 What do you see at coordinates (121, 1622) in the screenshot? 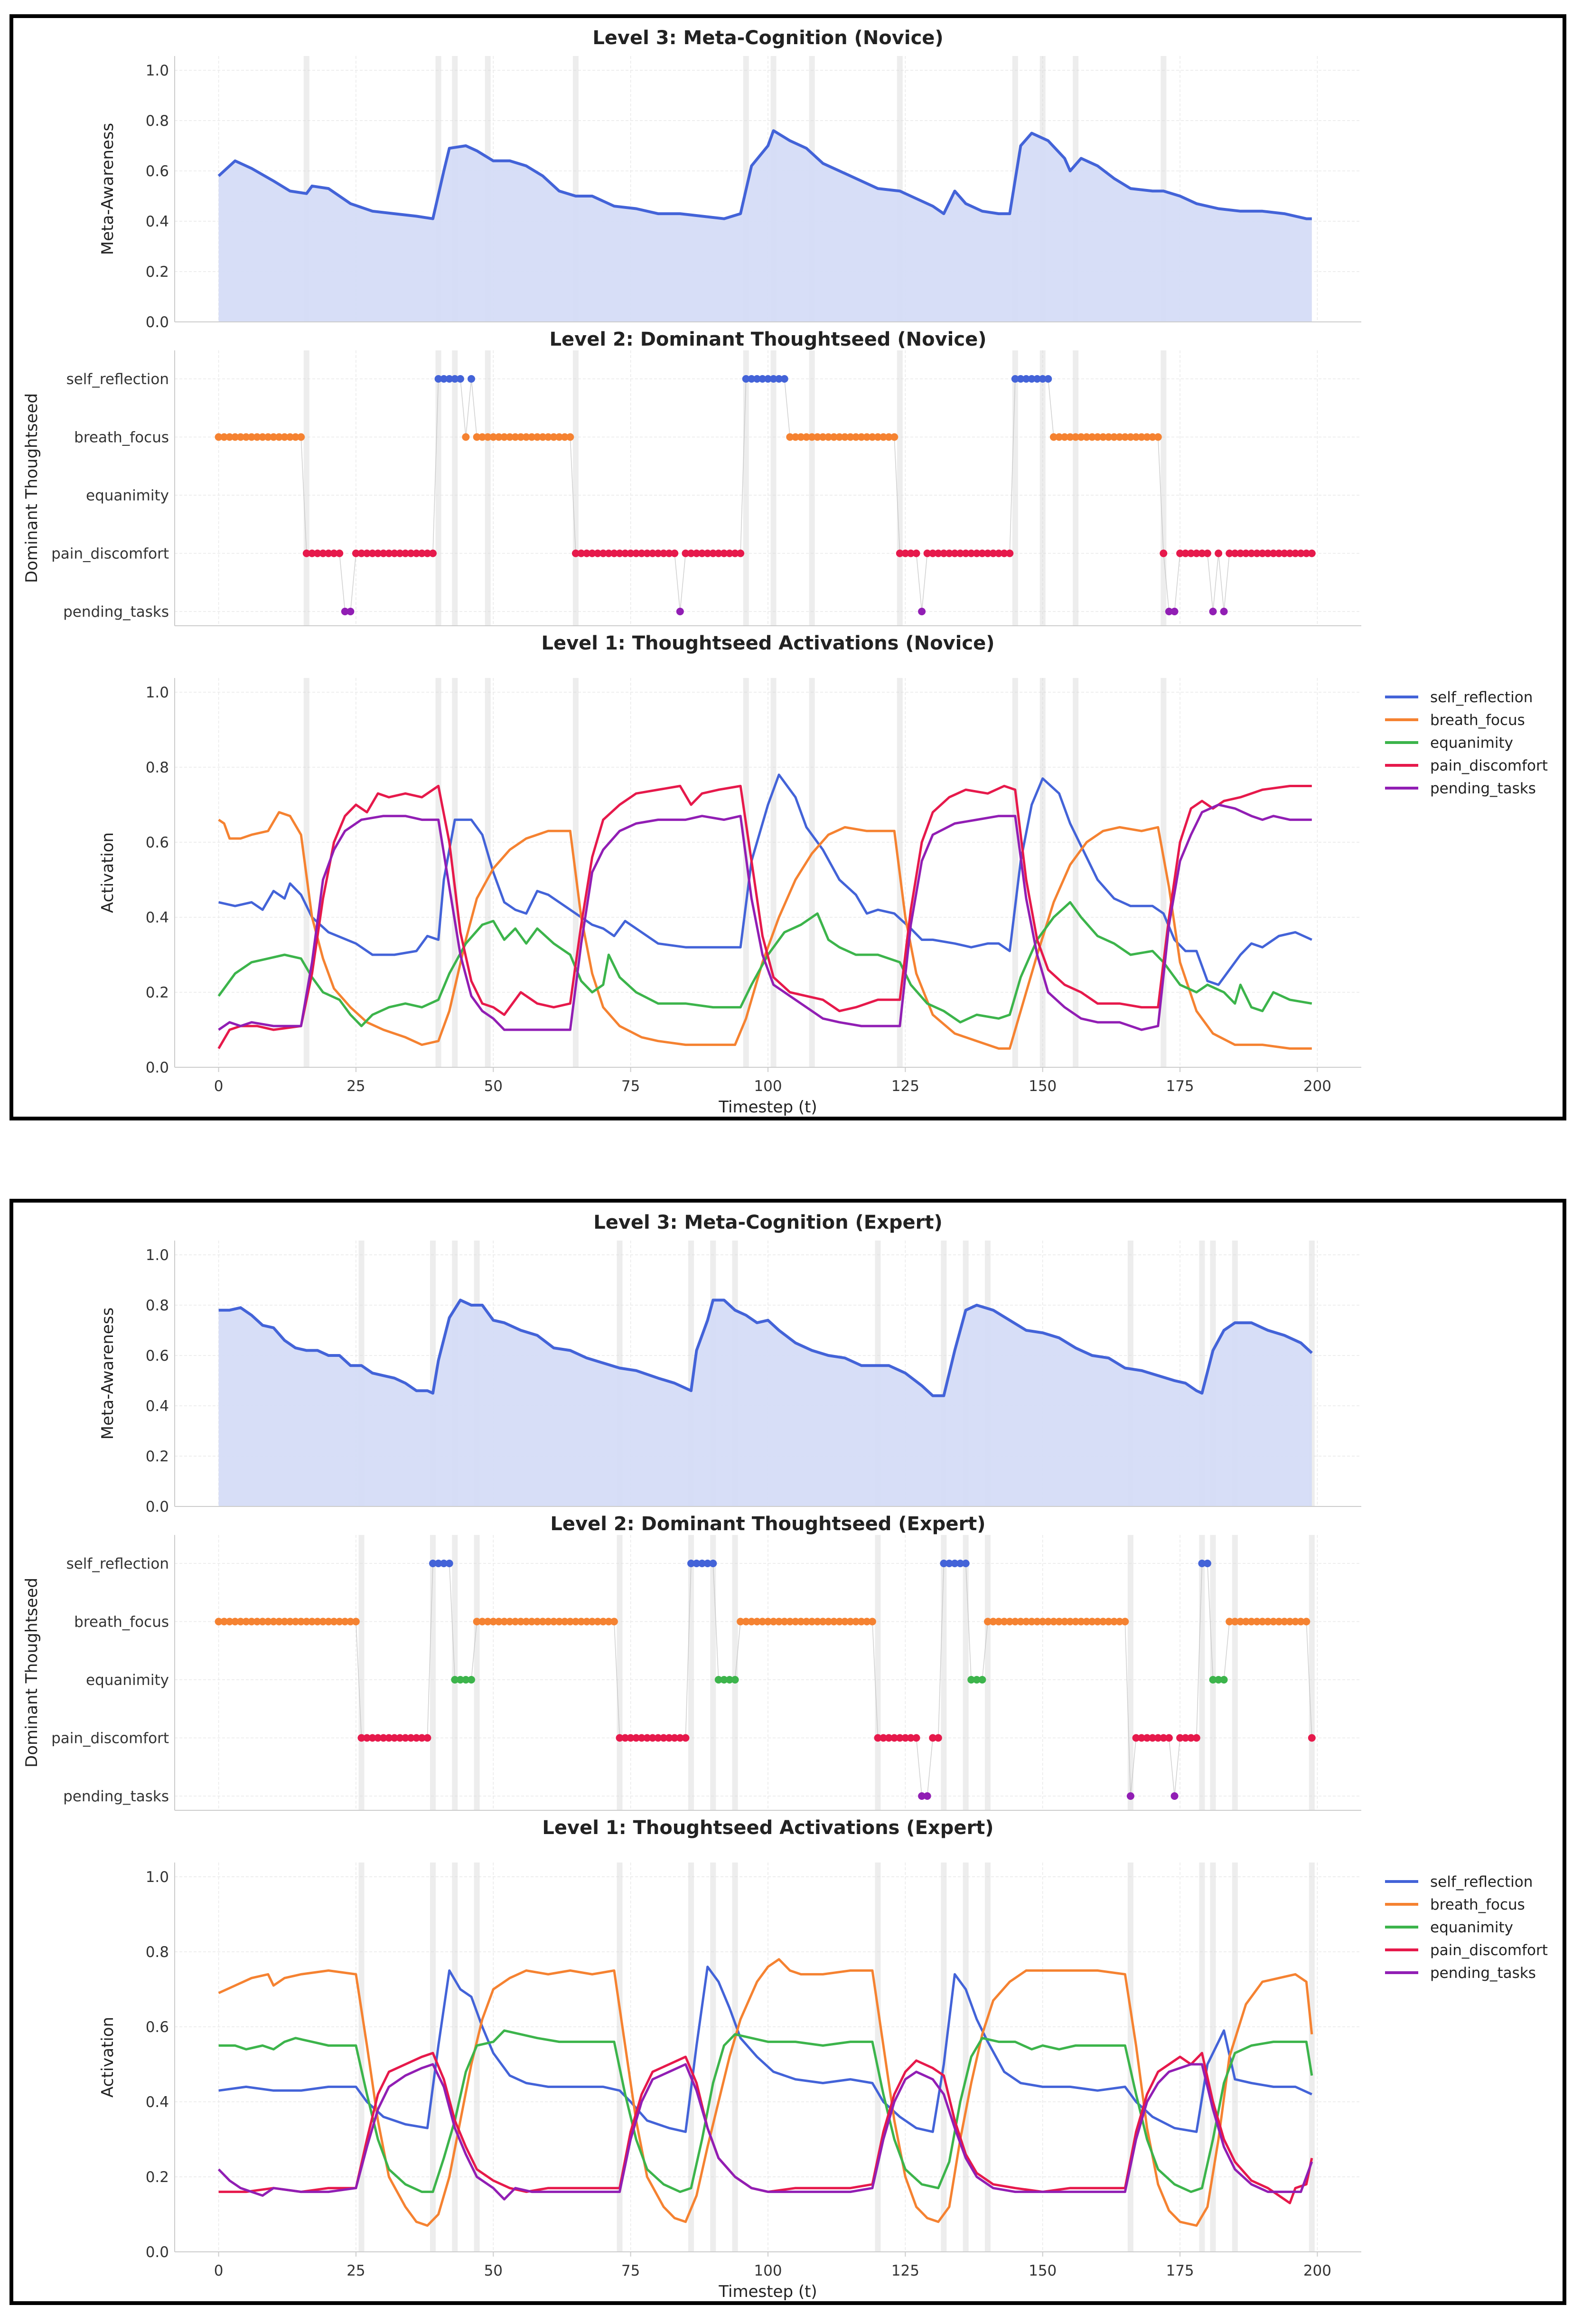
I see `category-label-breath-focus: breath_focus` at bounding box center [121, 1622].